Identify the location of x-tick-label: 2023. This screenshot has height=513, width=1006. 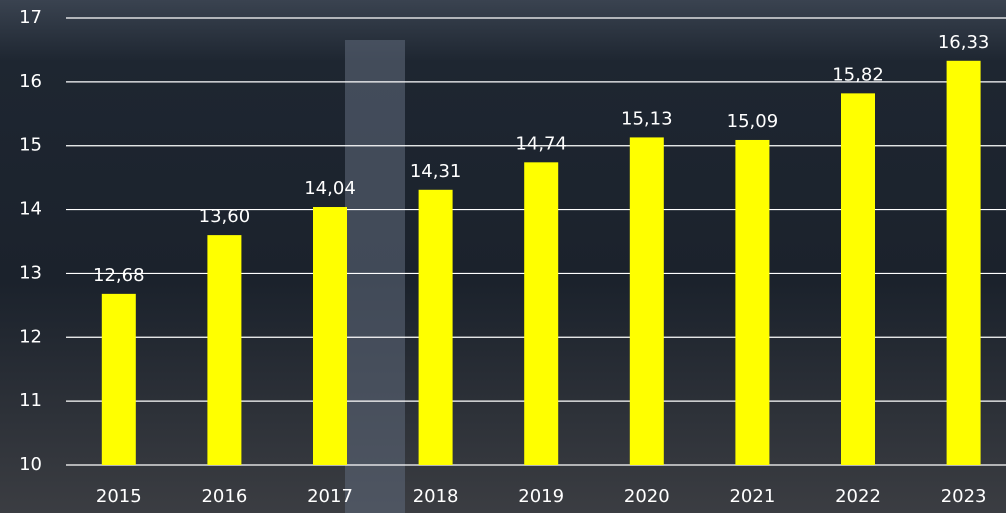
(964, 496).